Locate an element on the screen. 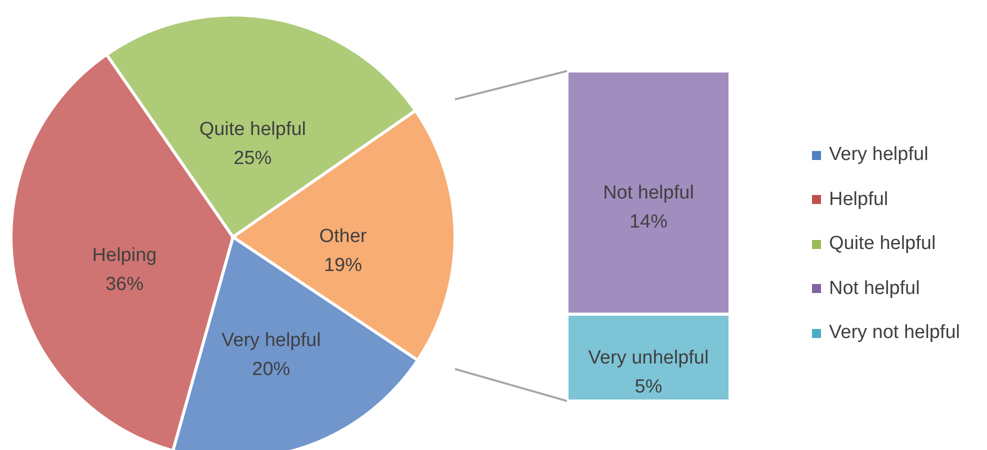  category-label: Very not helpful is located at coordinates (894, 333).